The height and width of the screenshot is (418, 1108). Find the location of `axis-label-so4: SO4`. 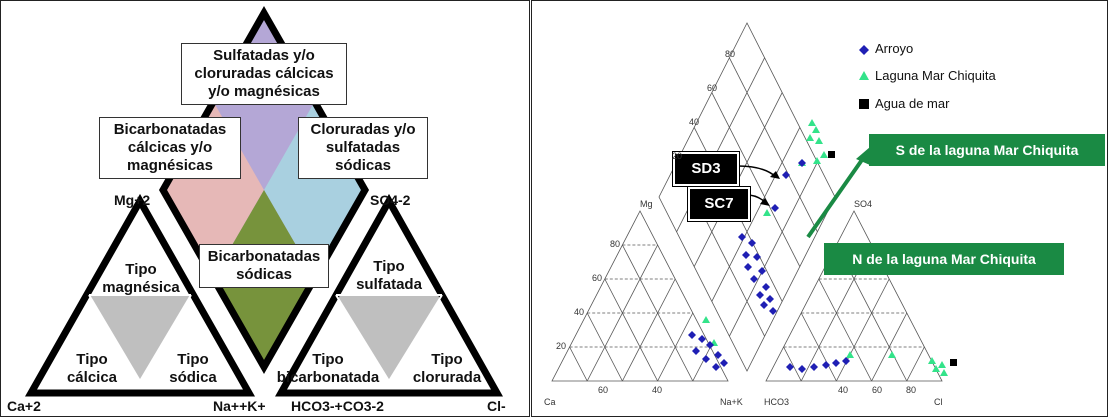

axis-label-so4: SO4 is located at coordinates (863, 204).